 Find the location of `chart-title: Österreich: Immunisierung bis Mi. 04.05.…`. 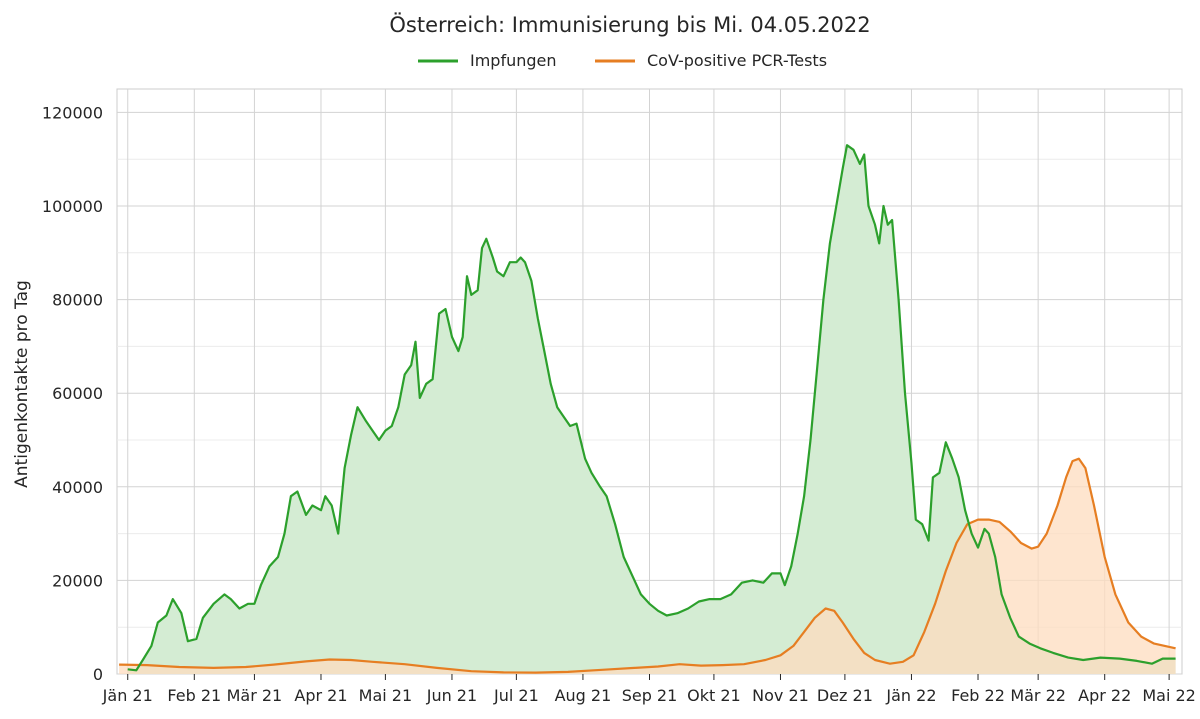

chart-title: Österreich: Immunisierung bis Mi. 04.05.… is located at coordinates (629, 24).